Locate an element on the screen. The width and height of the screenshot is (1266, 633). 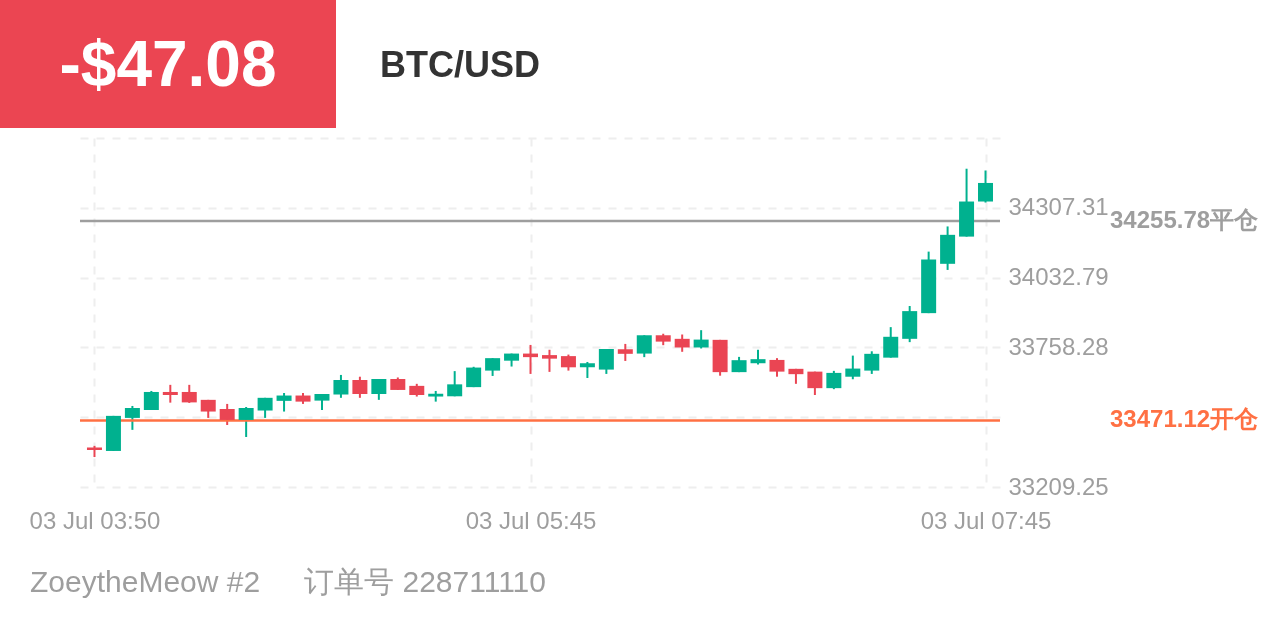
y-tick-label: 34032.79 is located at coordinates (1058, 277).